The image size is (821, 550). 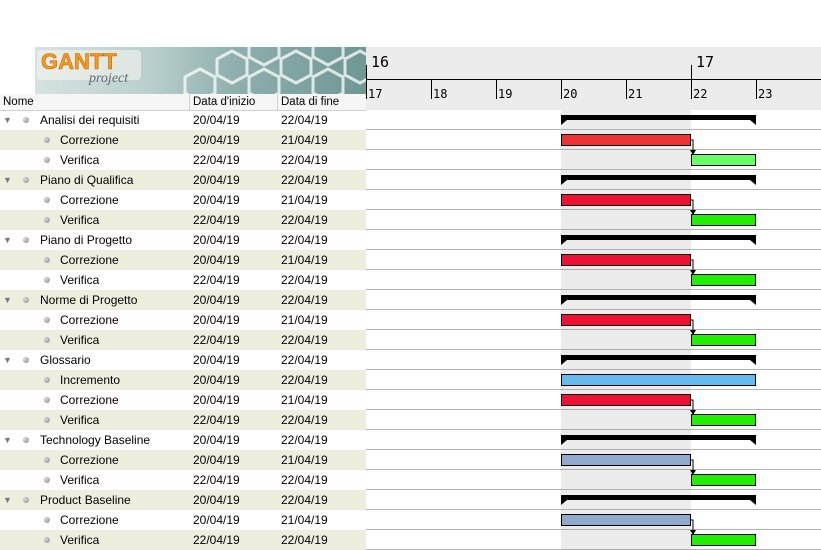 I want to click on task-name: Product Baseline, so click(x=85, y=500).